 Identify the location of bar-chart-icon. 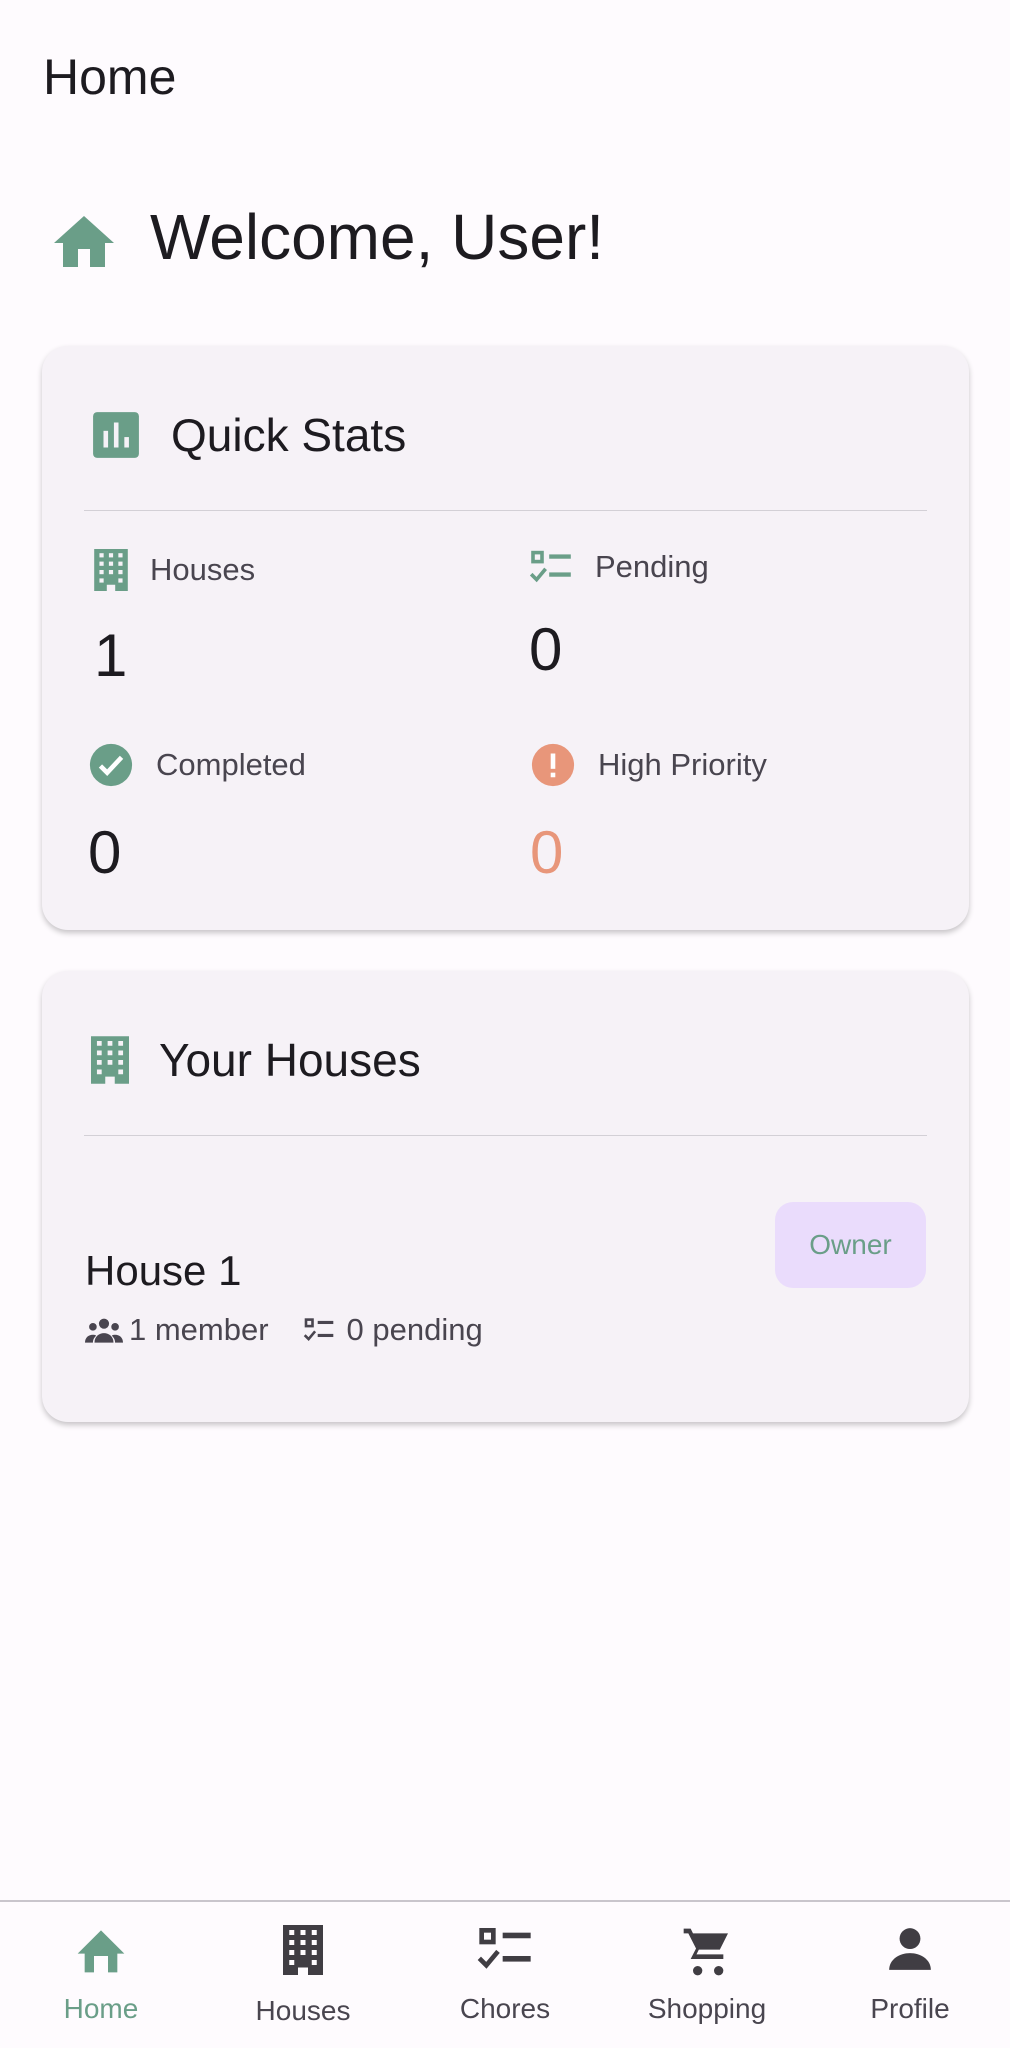
(116, 435).